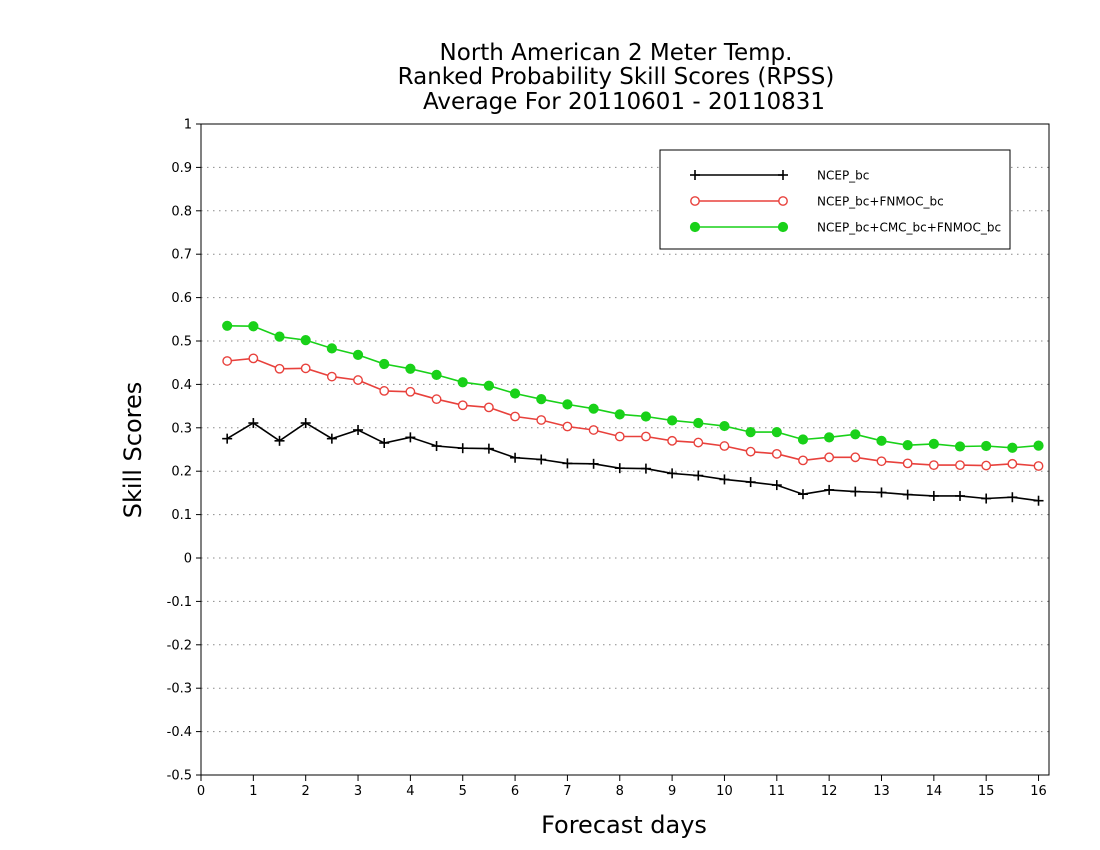 Image resolution: width=1100 pixels, height=850 pixels. Describe the element at coordinates (133, 450) in the screenshot. I see `y-axis-title: Skill Scores` at that location.